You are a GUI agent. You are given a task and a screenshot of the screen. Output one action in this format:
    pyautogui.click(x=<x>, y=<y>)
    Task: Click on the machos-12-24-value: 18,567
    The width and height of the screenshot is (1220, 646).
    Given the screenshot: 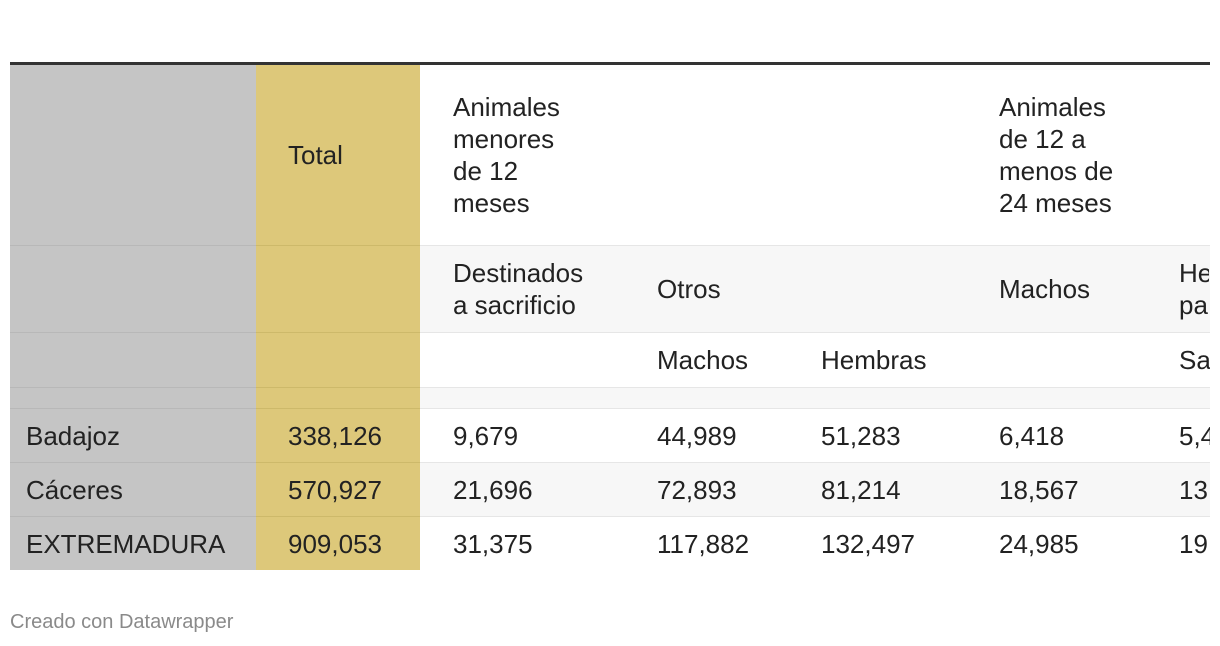 What is the action you would take?
    pyautogui.click(x=1056, y=489)
    